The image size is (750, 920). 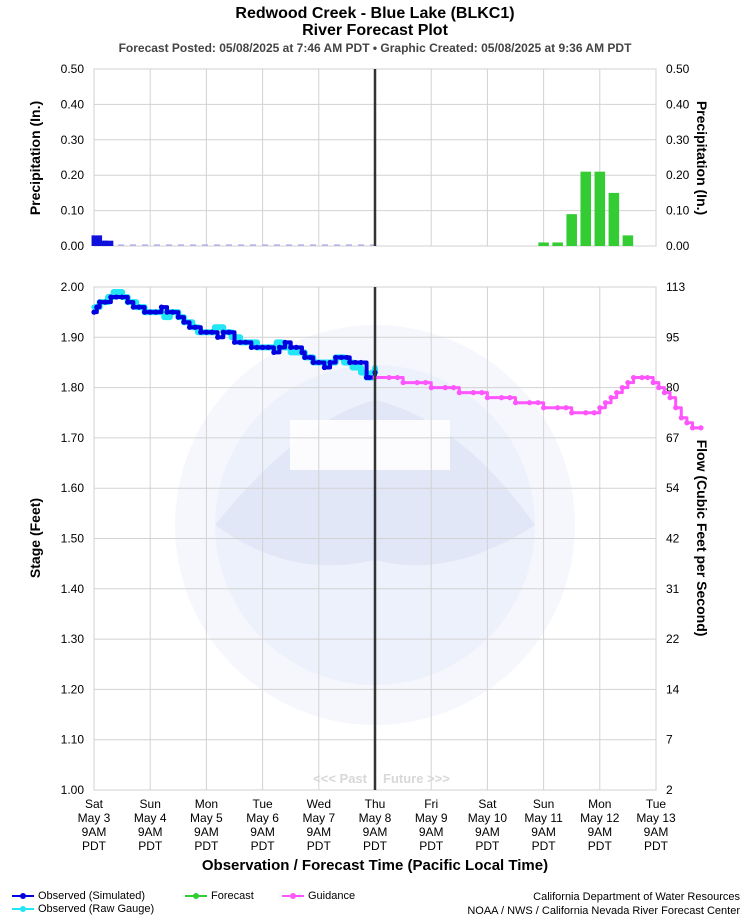 I want to click on flow-y2-tick-label: 22, so click(x=673, y=639).